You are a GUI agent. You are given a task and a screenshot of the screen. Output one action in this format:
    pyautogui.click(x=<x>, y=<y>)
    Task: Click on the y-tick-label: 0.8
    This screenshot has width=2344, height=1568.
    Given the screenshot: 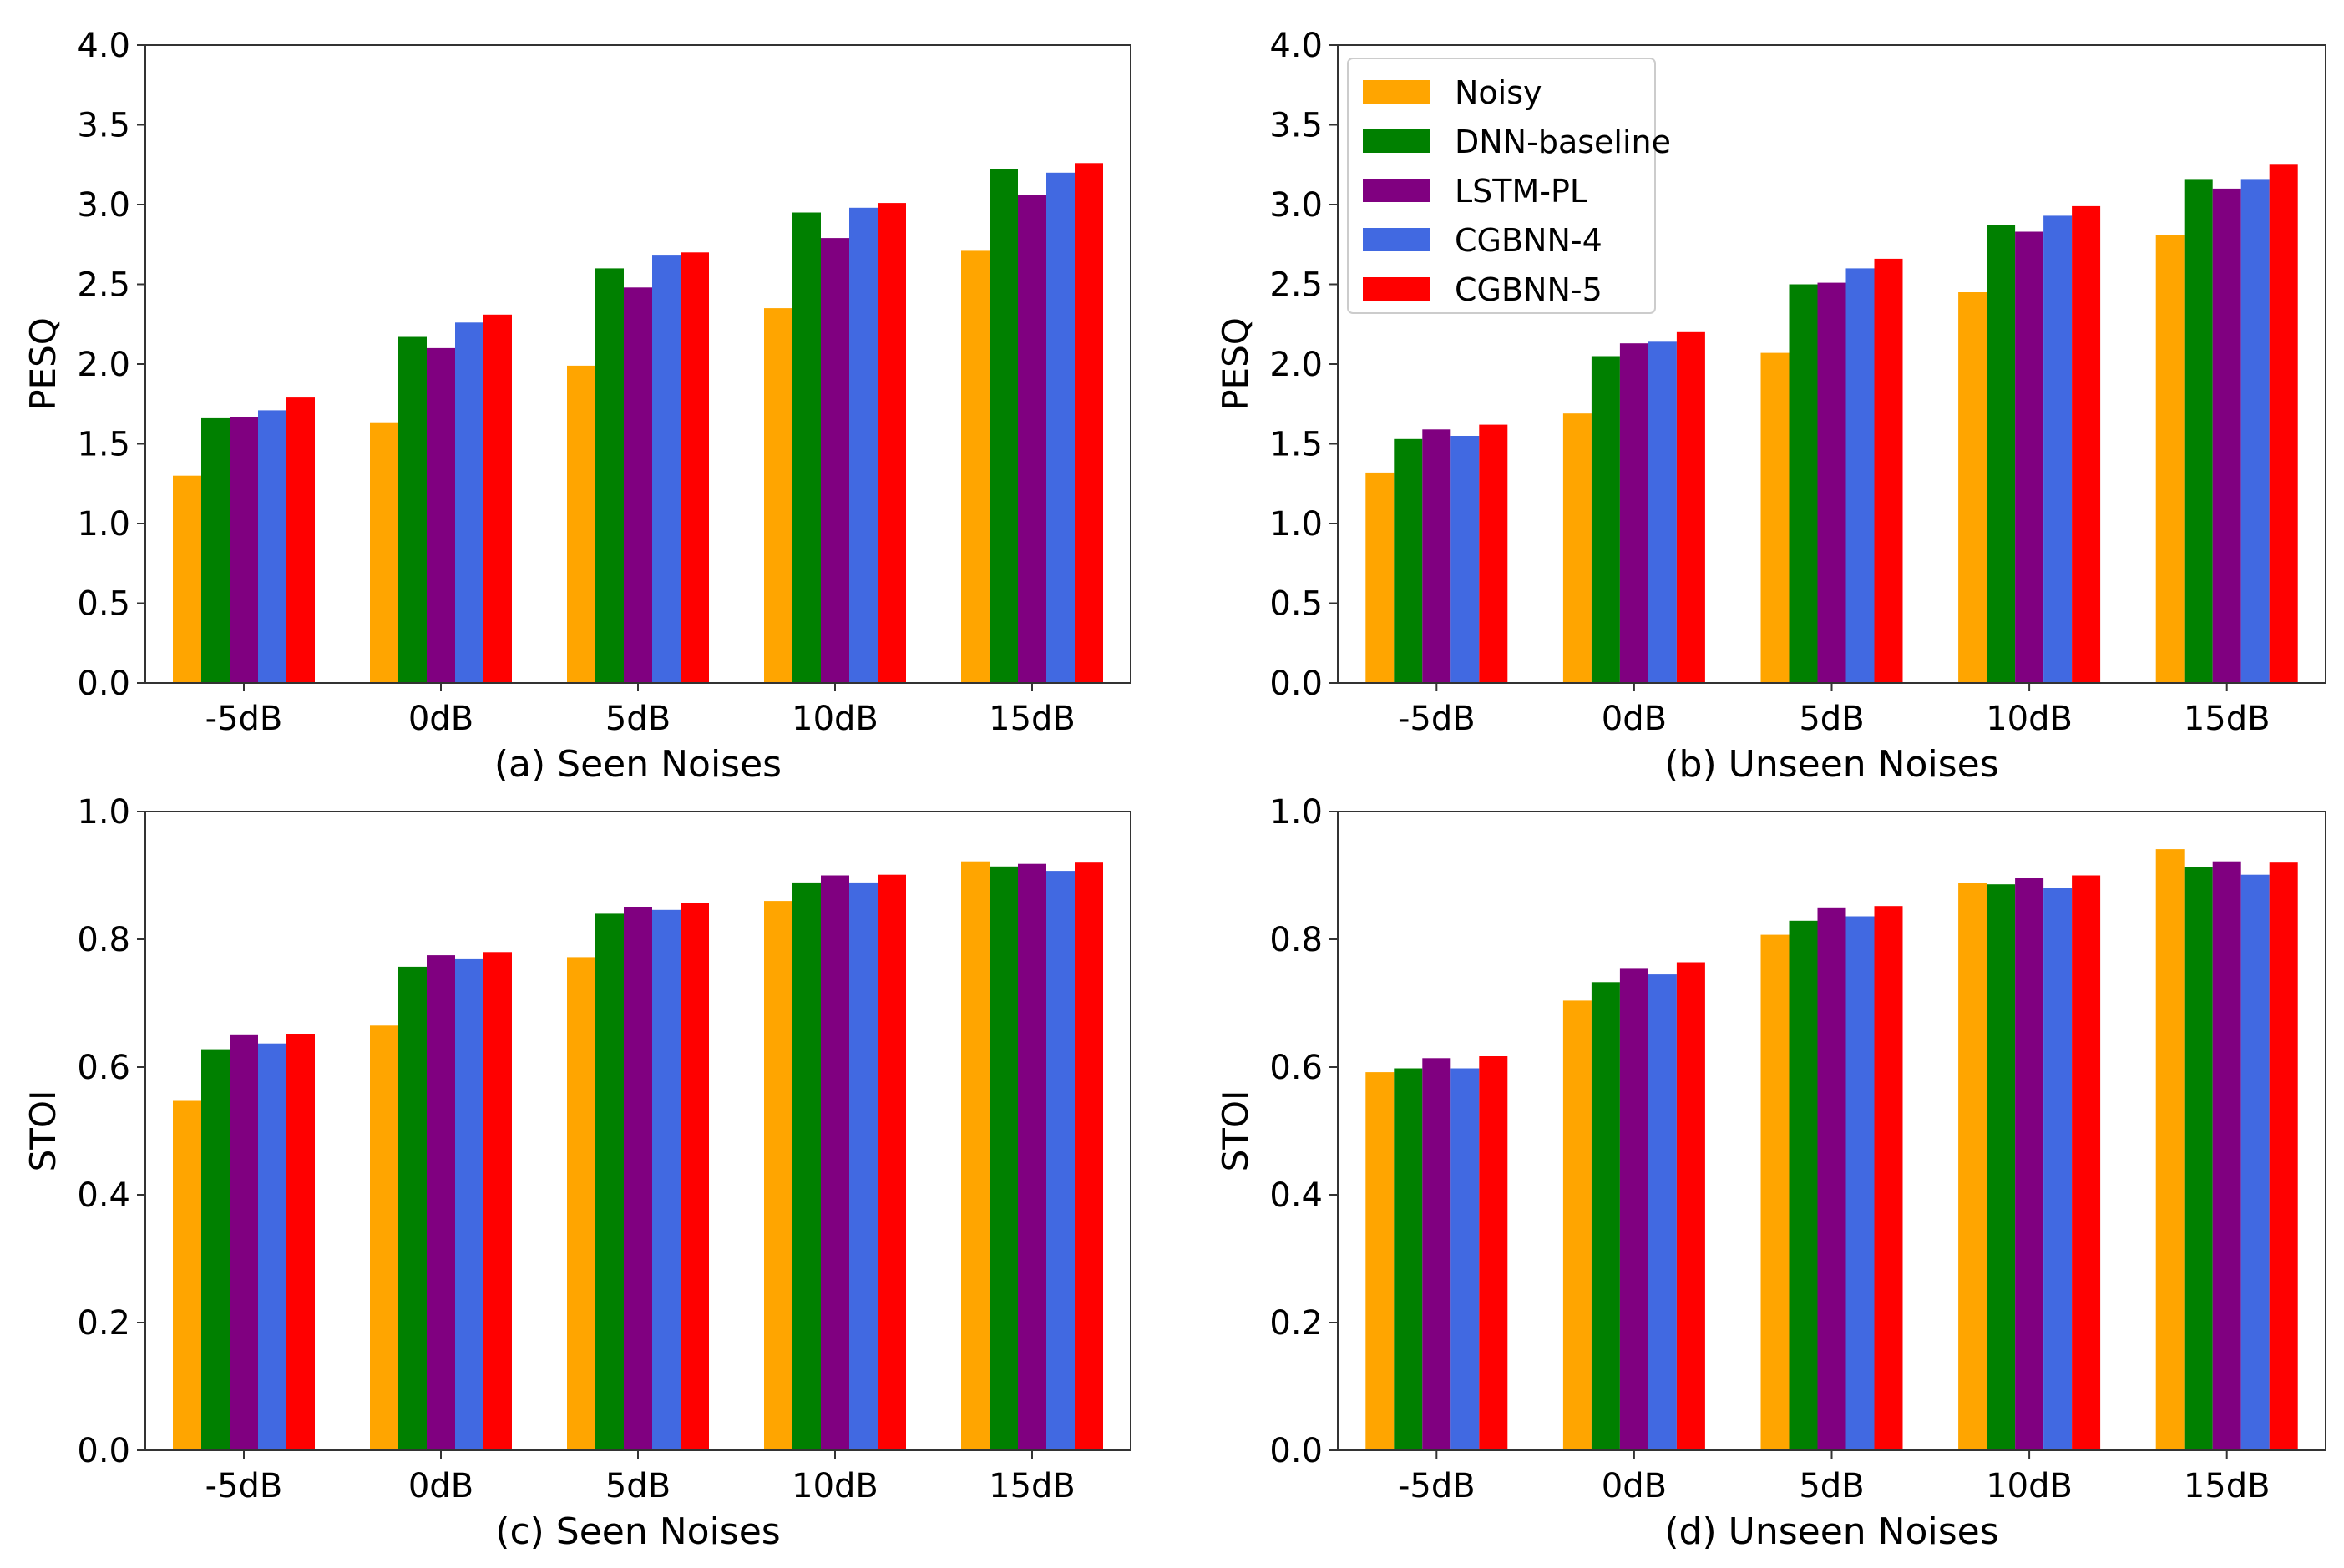 What is the action you would take?
    pyautogui.click(x=104, y=940)
    